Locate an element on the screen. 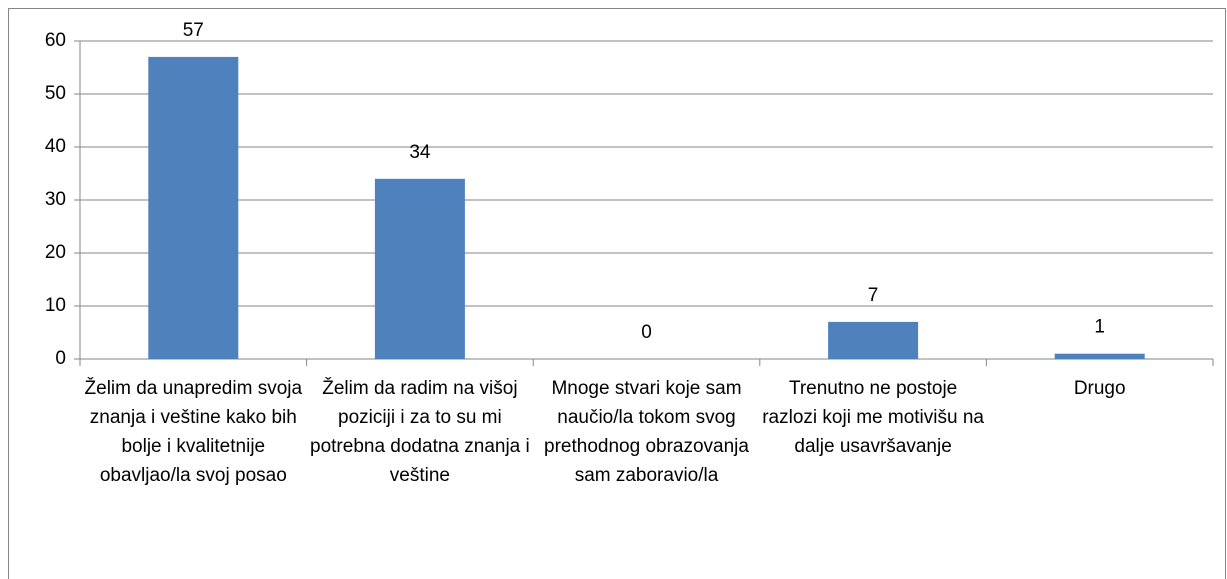 The image size is (1227, 579). y-tick-label: 0 is located at coordinates (60, 358).